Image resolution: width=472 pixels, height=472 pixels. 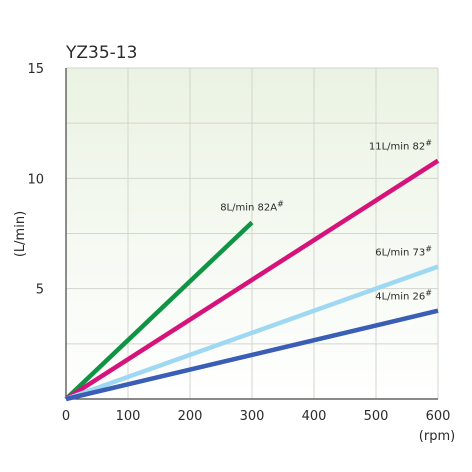 I want to click on x-tick-label: 600, so click(x=438, y=416).